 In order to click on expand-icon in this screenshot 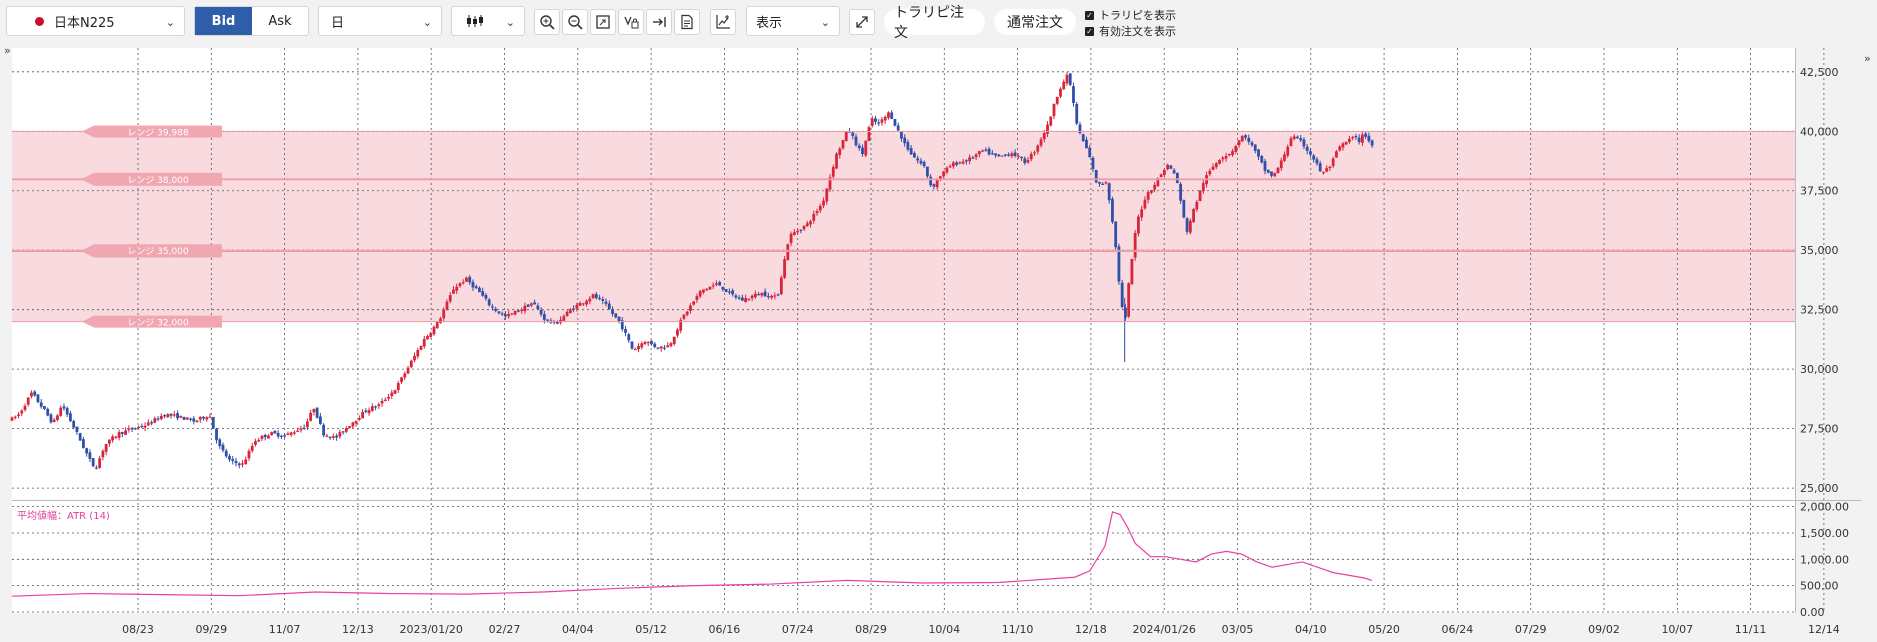, I will do `click(862, 22)`.